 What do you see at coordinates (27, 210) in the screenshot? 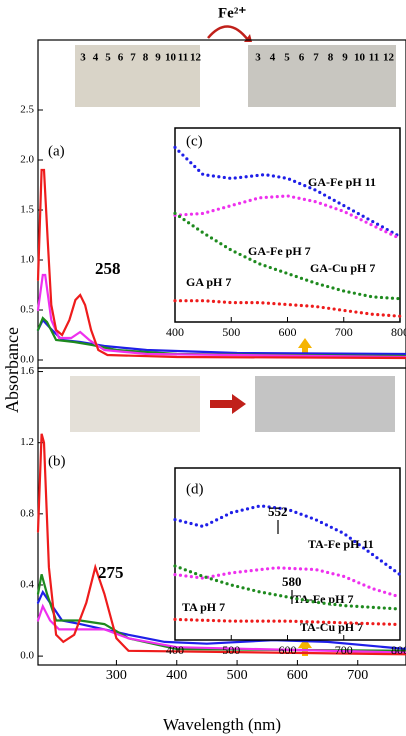
I see `y-tick-label: 1.5` at bounding box center [27, 210].